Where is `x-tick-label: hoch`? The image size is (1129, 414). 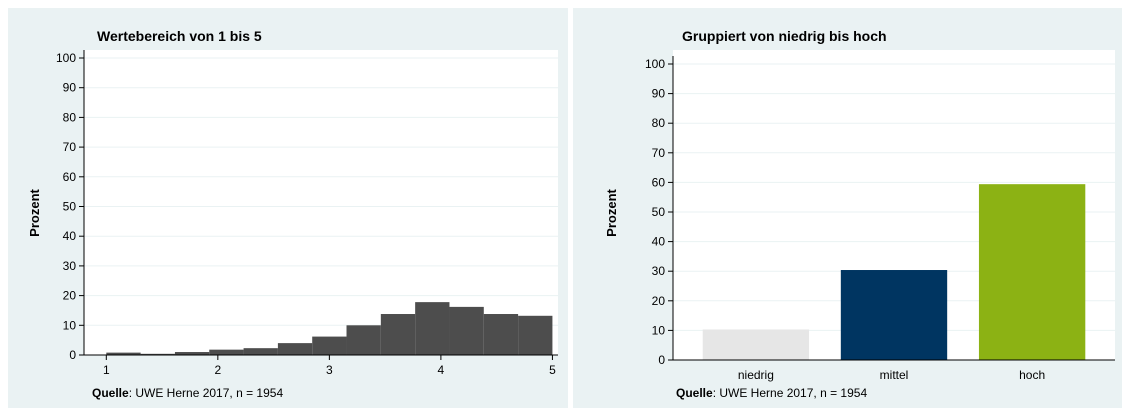 x-tick-label: hoch is located at coordinates (1032, 375).